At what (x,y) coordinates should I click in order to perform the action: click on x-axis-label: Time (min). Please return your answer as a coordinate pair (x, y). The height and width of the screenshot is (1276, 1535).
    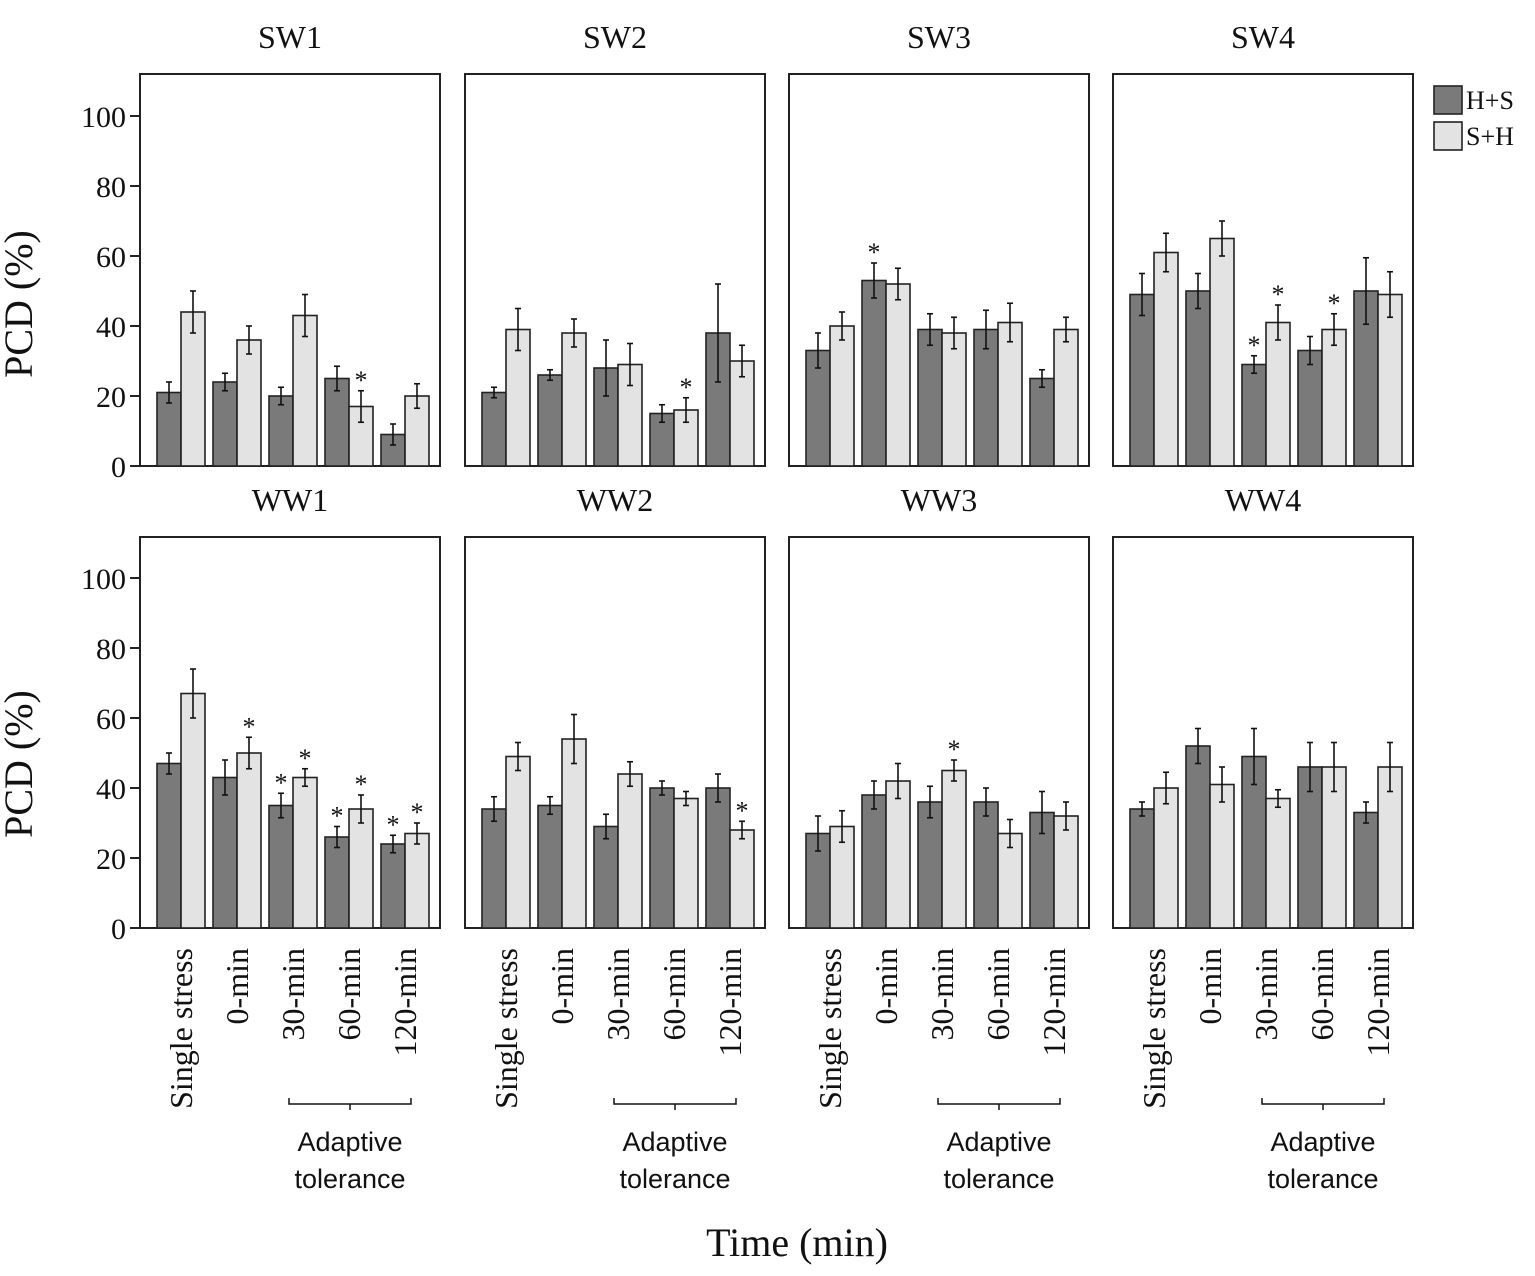
    Looking at the image, I should click on (797, 1242).